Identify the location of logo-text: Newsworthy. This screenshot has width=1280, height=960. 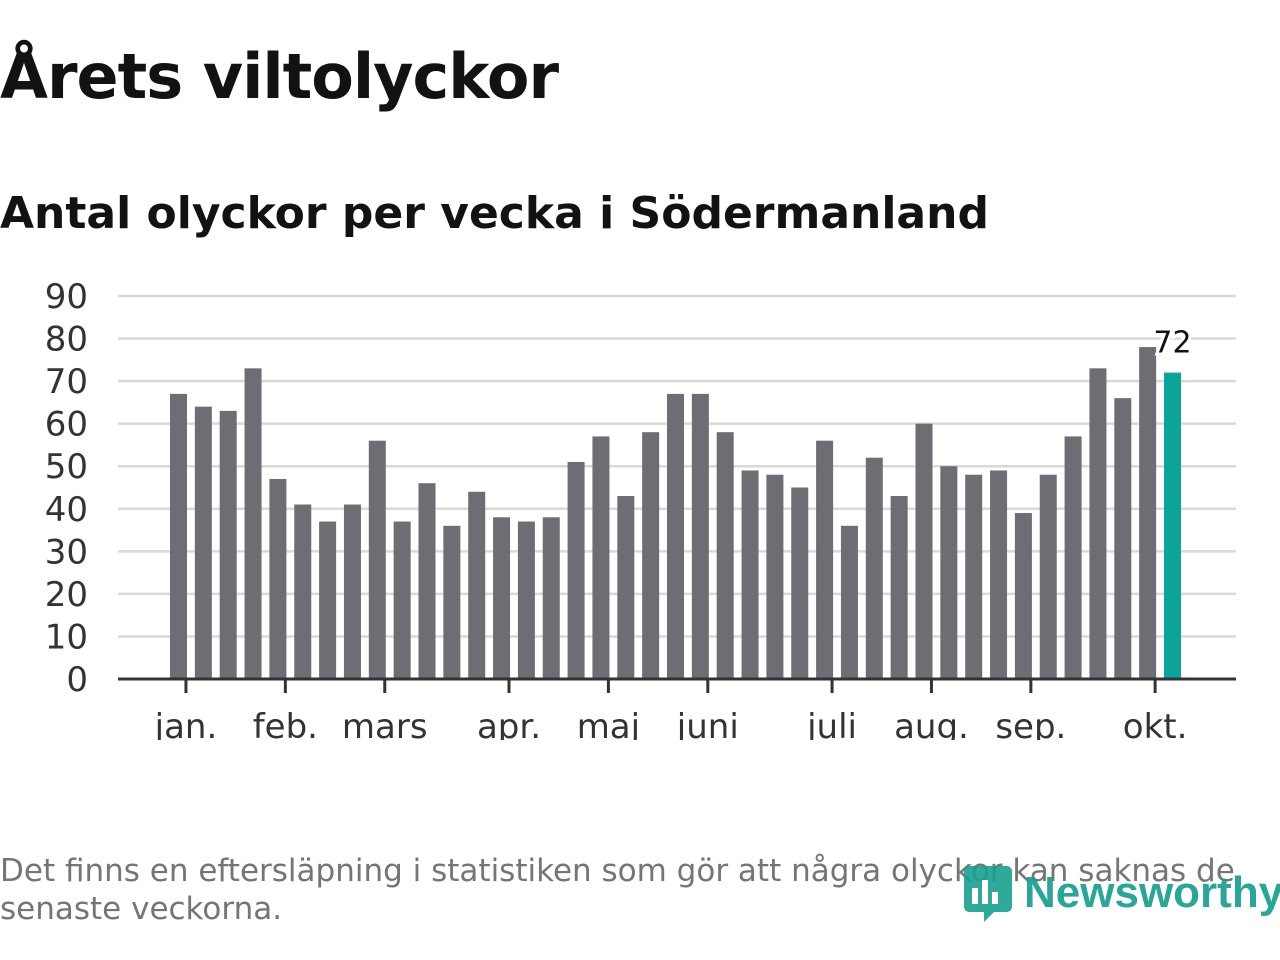
(1152, 892).